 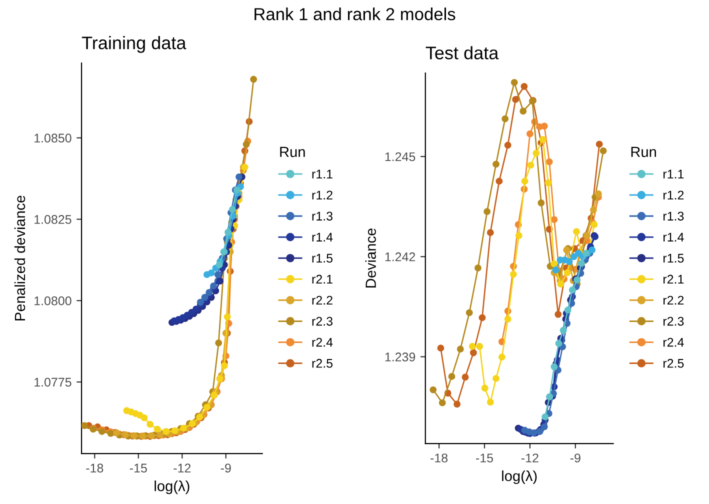 I want to click on chart-title: Training data, so click(x=134, y=44).